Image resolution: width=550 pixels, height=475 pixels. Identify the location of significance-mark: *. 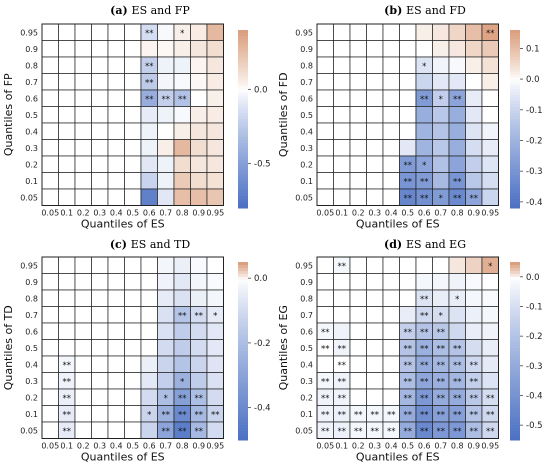
(441, 100).